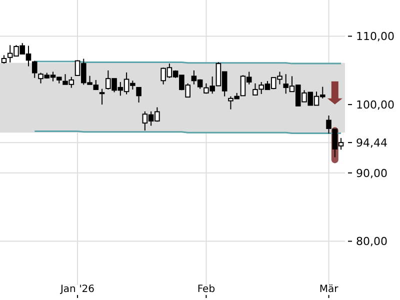 This screenshot has height=300, width=400. What do you see at coordinates (206, 289) in the screenshot?
I see `x-tick-label: Feb` at bounding box center [206, 289].